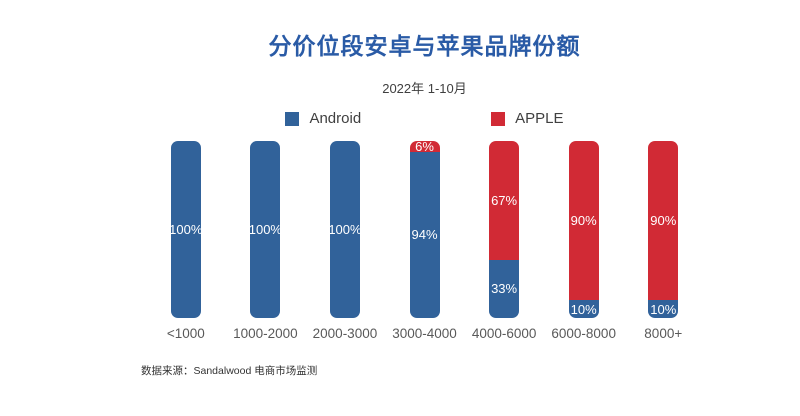  What do you see at coordinates (498, 118) in the screenshot?
I see `apple-swatch-icon` at bounding box center [498, 118].